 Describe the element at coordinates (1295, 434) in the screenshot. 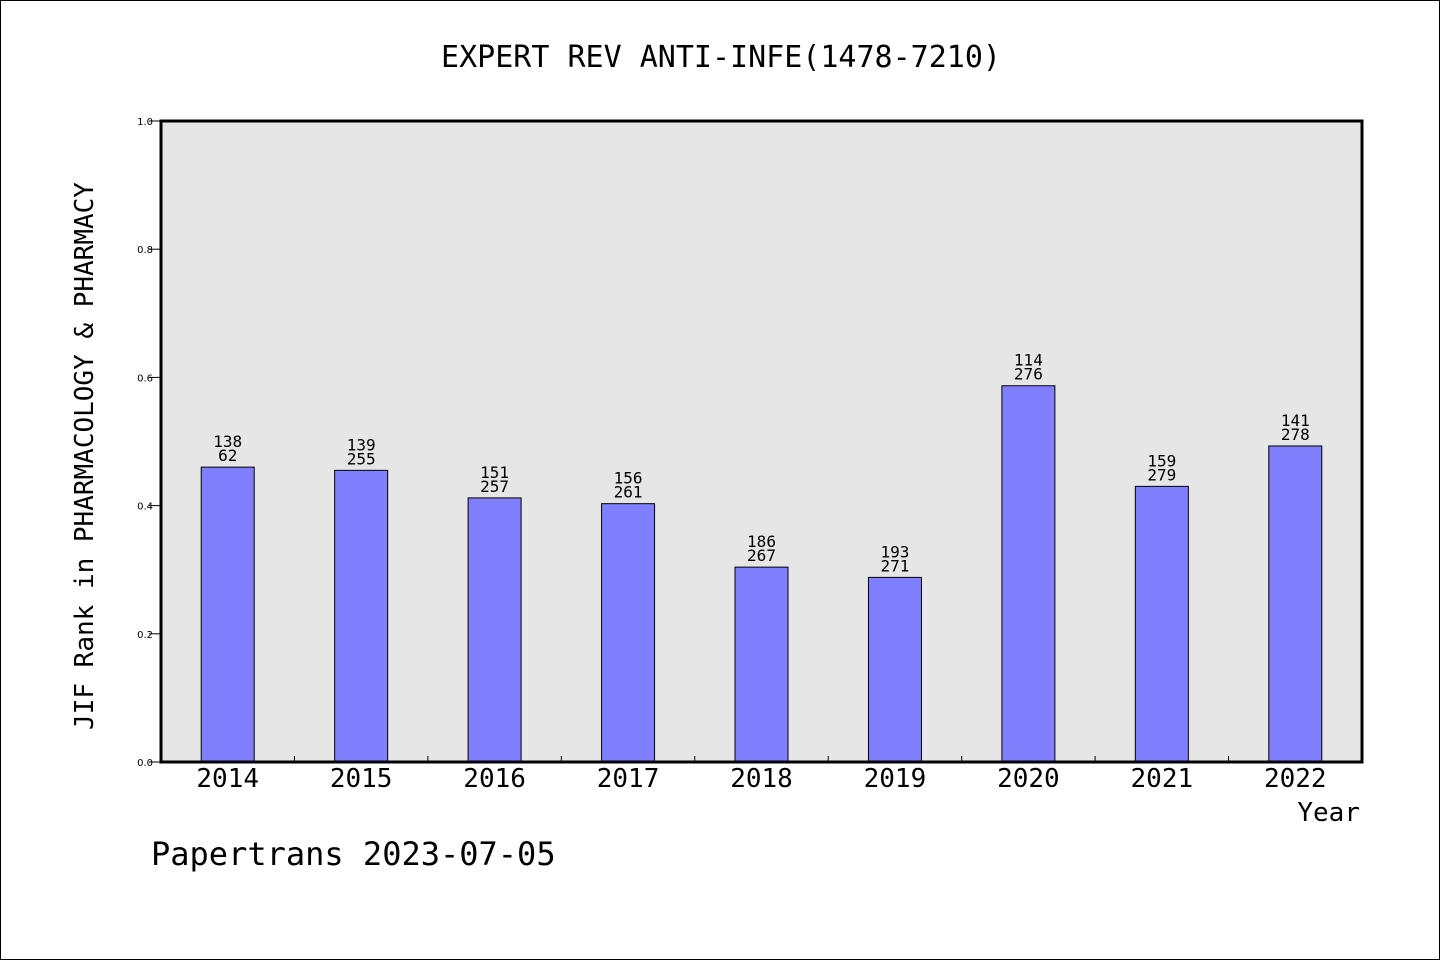

I see `bar-label-bottom-2022: 278` at that location.